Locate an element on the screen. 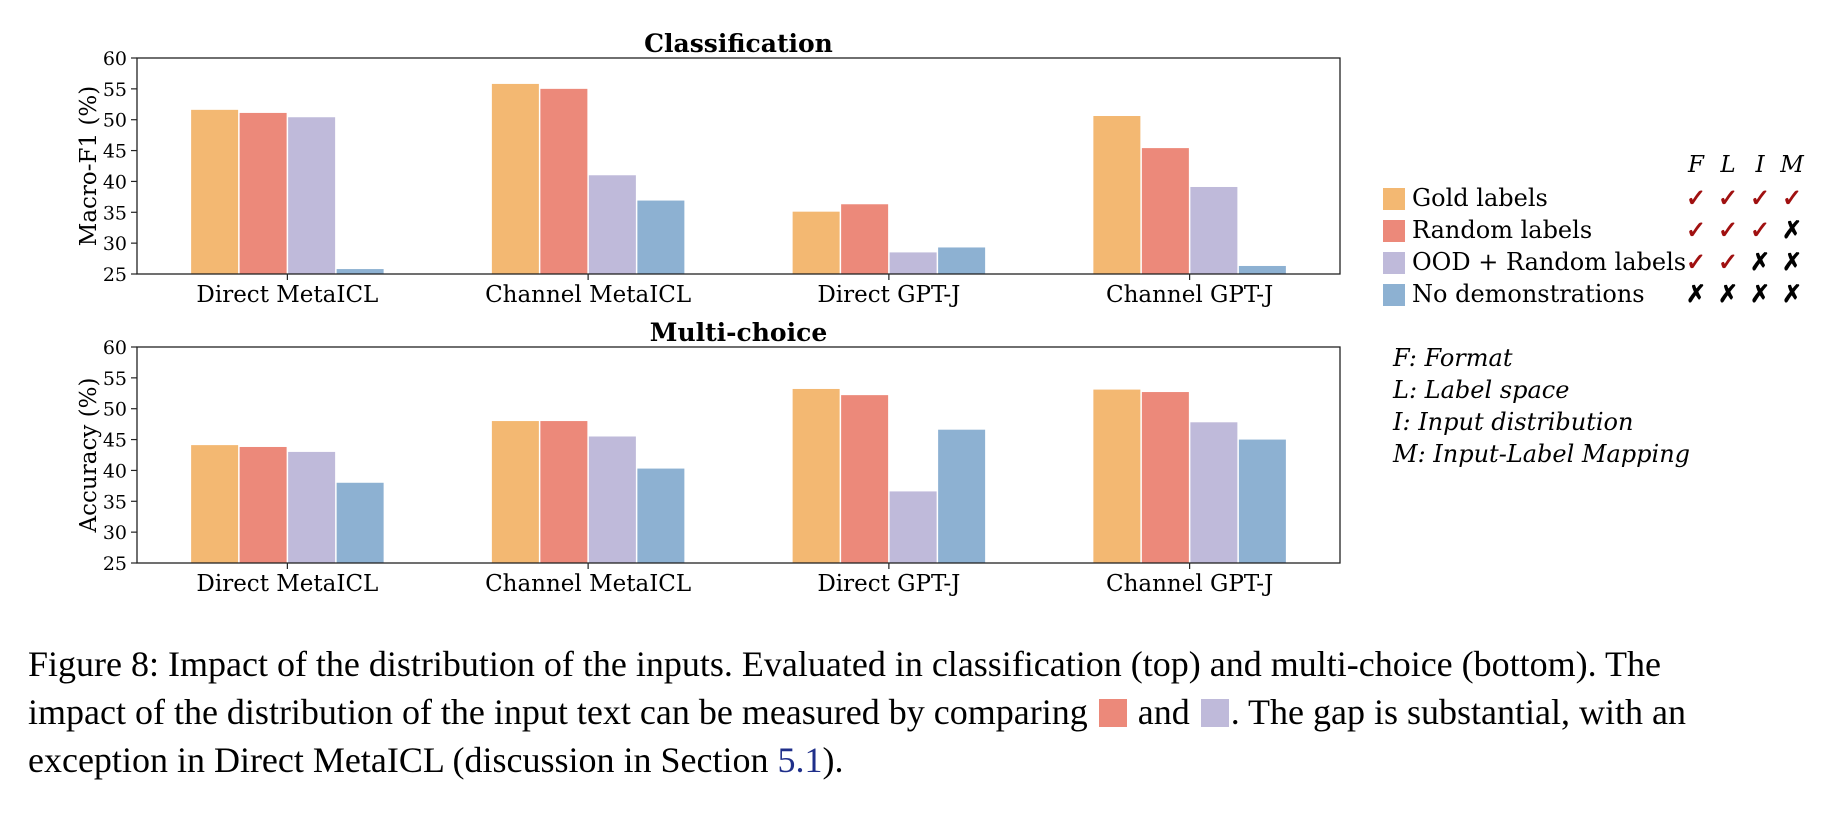 The image size is (1844, 824). legend-label: No demonstrations is located at coordinates (1528, 294).